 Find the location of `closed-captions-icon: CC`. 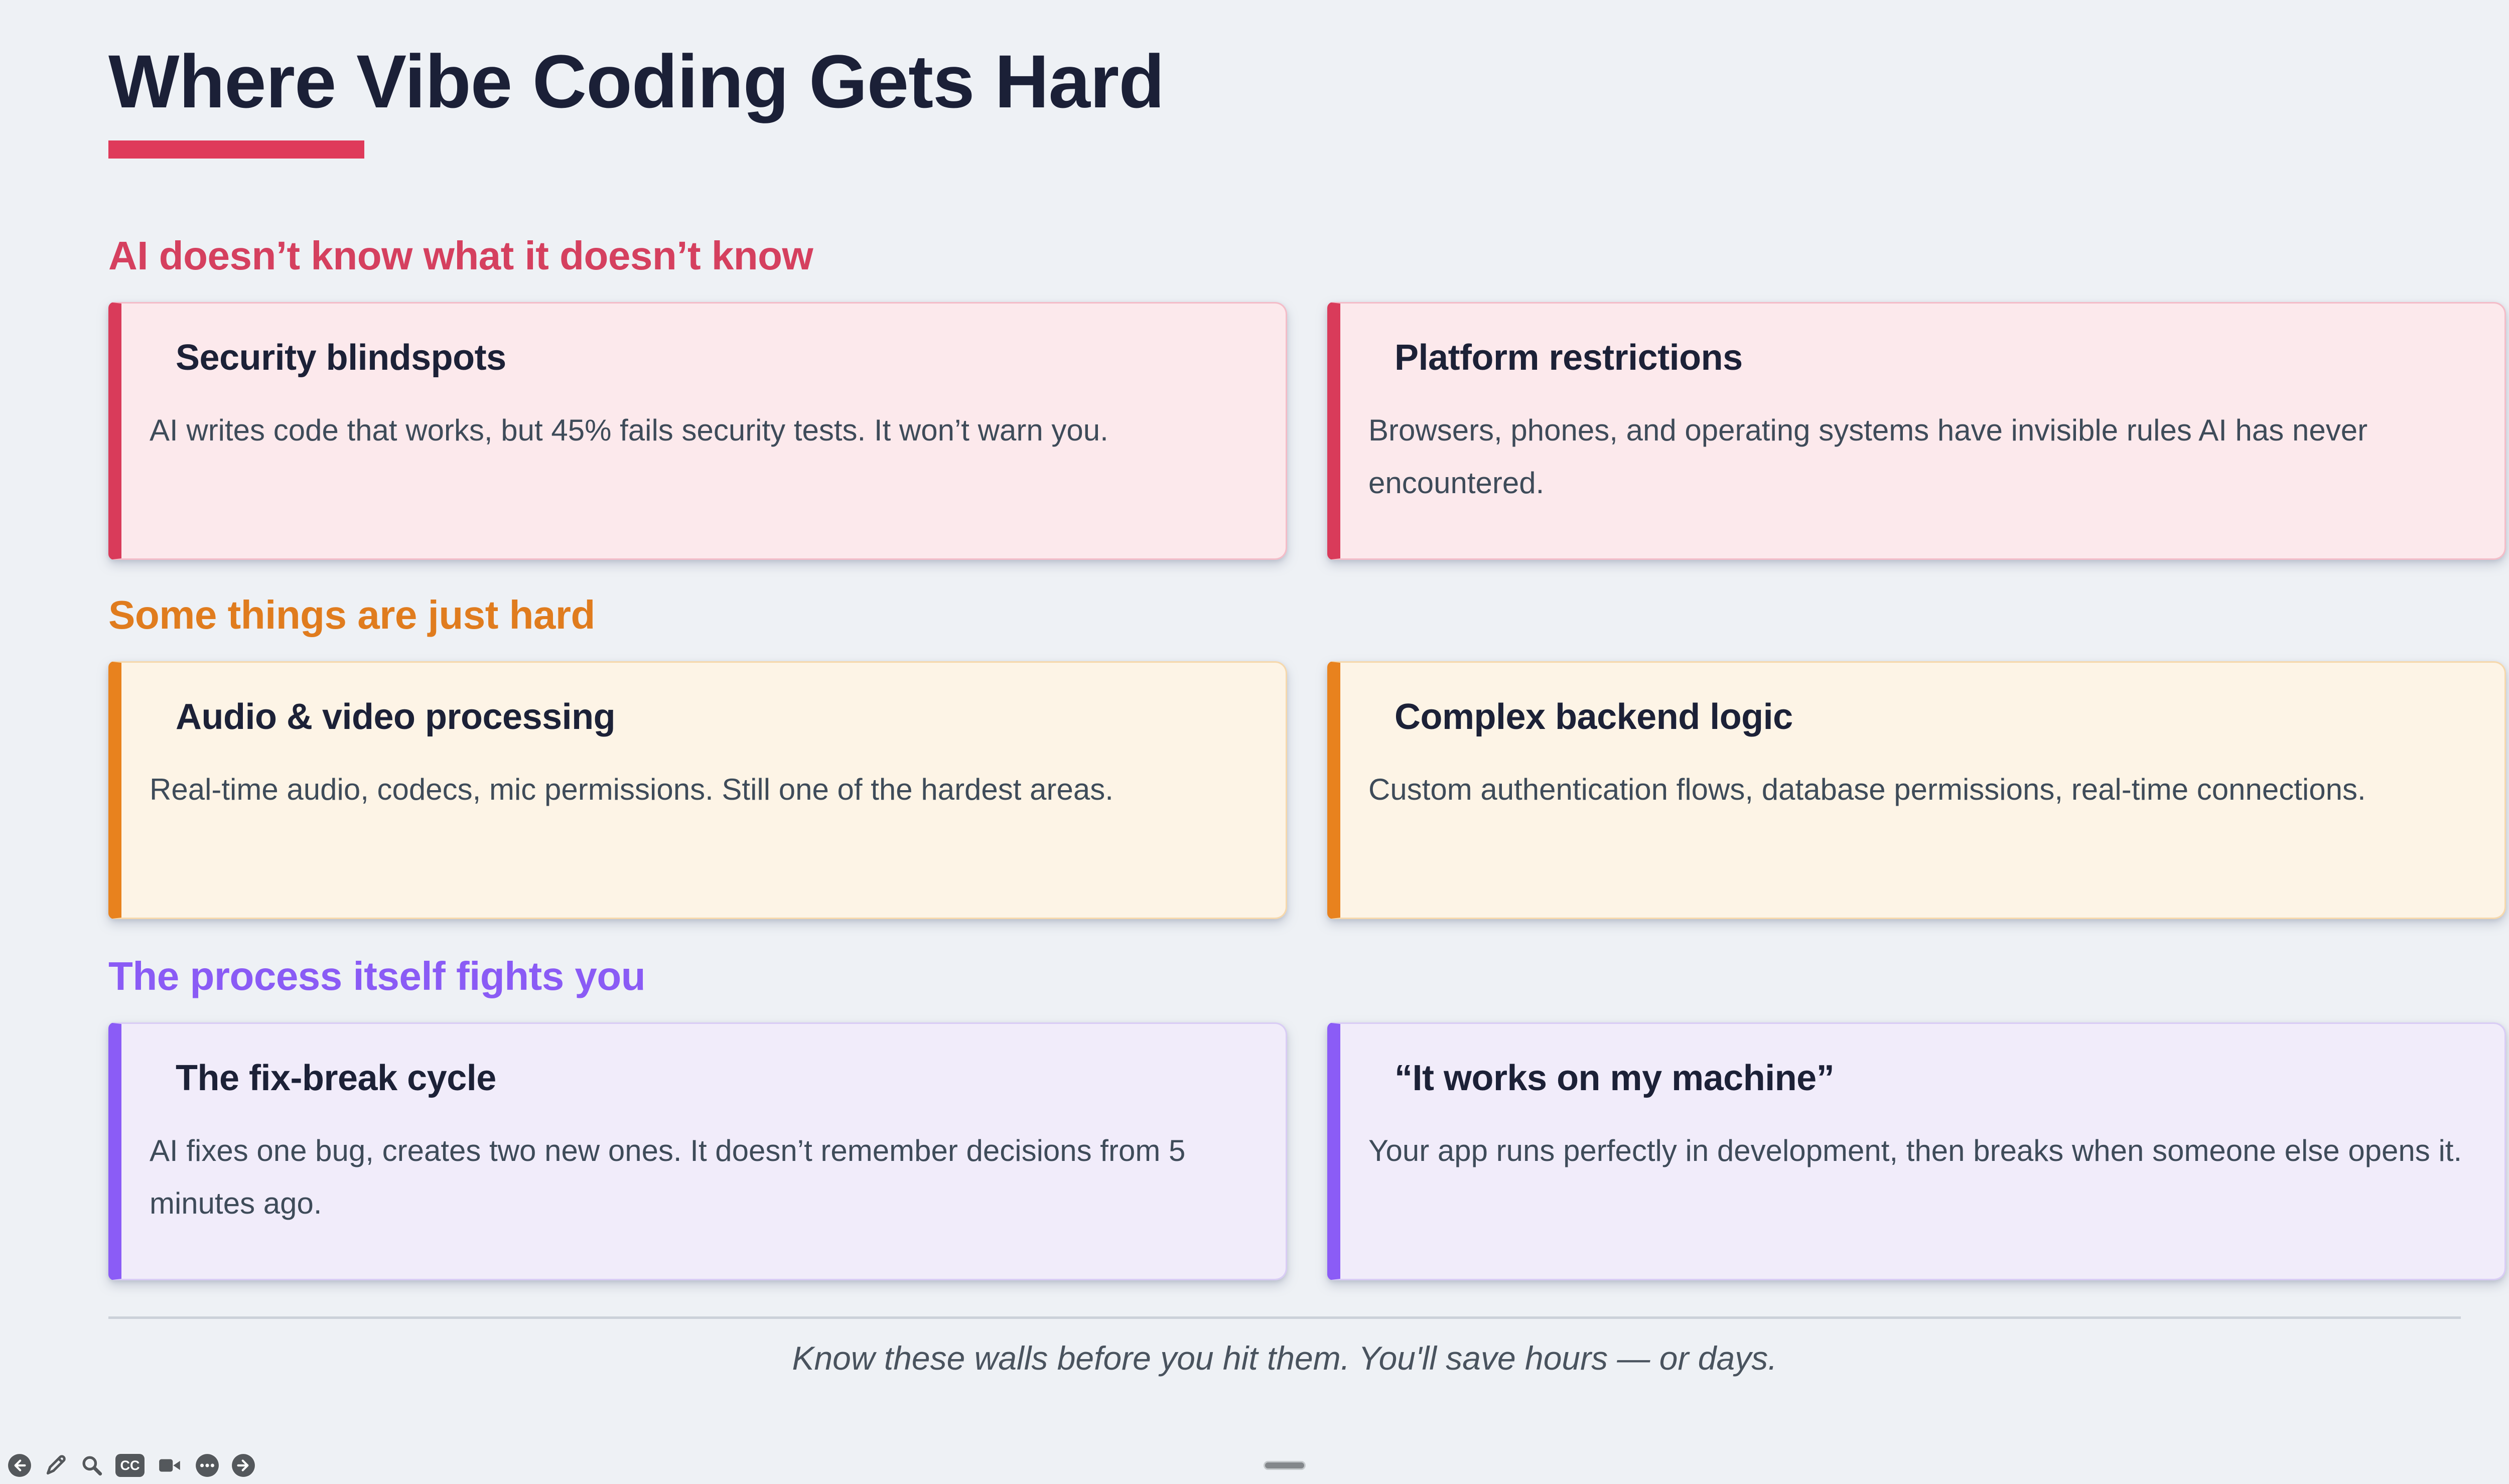

closed-captions-icon: CC is located at coordinates (130, 1466).